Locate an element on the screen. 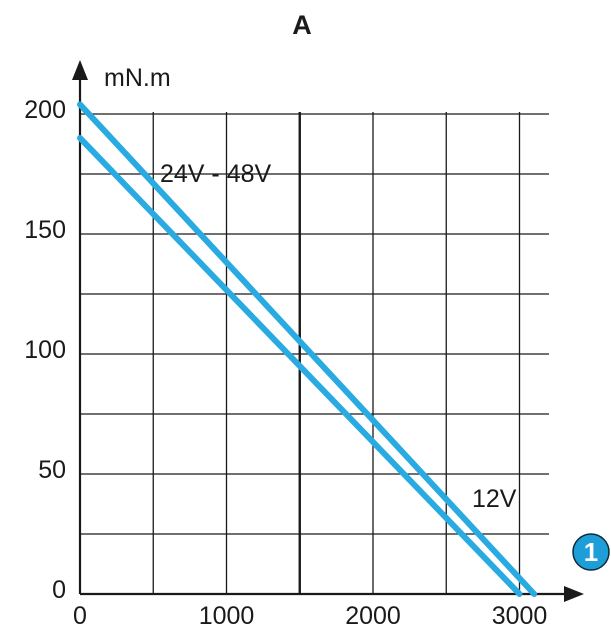  y-axis-unit-label: mN.m is located at coordinates (137, 78).